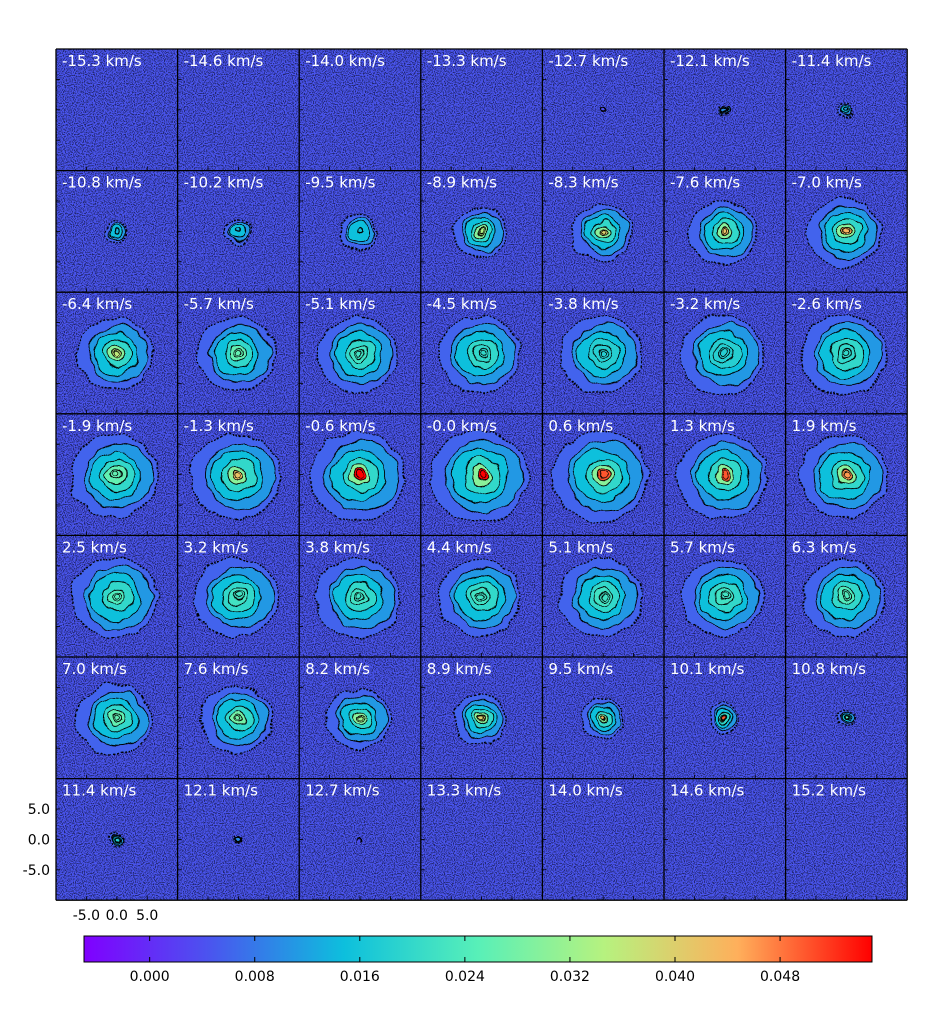  I want to click on velocity-label: -10.8 km/s, so click(102, 183).